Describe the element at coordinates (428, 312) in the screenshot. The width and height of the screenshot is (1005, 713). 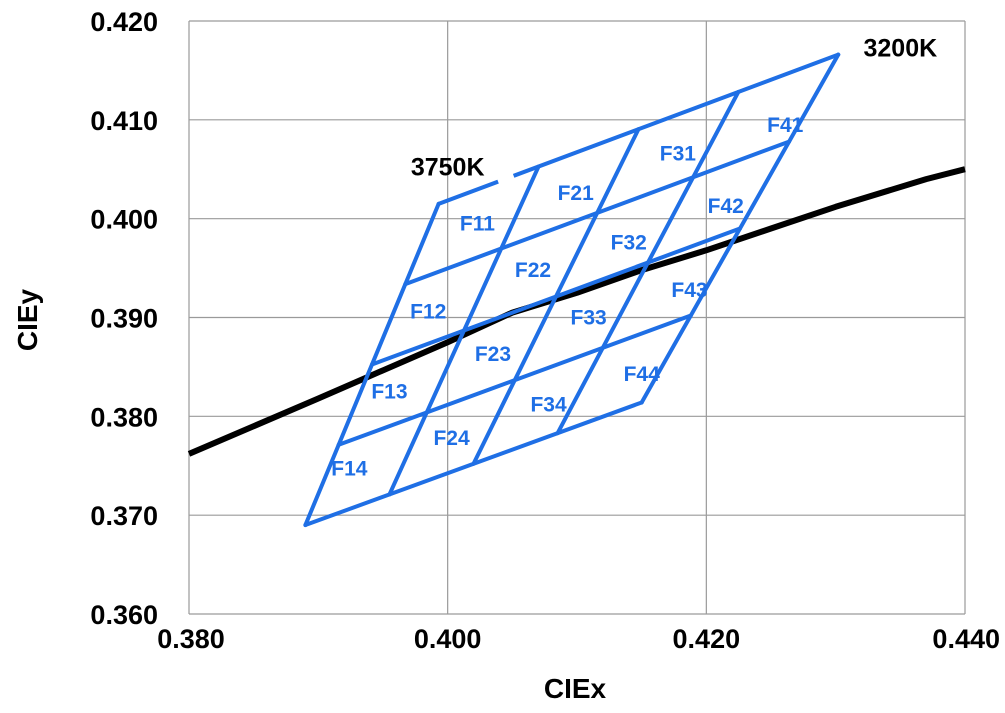
I see `cell-label-f12: F12` at that location.